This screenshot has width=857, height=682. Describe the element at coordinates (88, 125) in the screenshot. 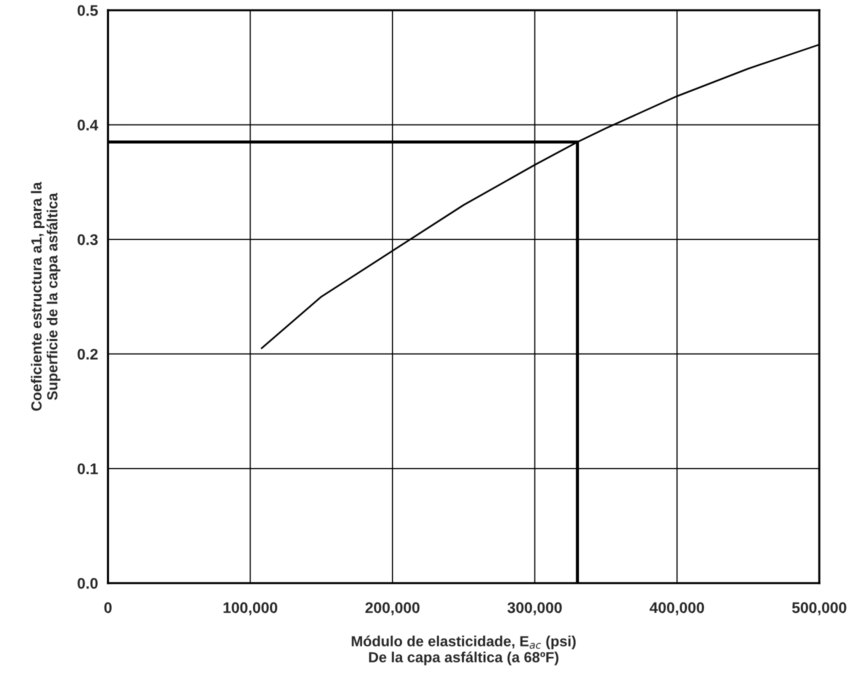

I see `y-tick-label: 0.4` at that location.